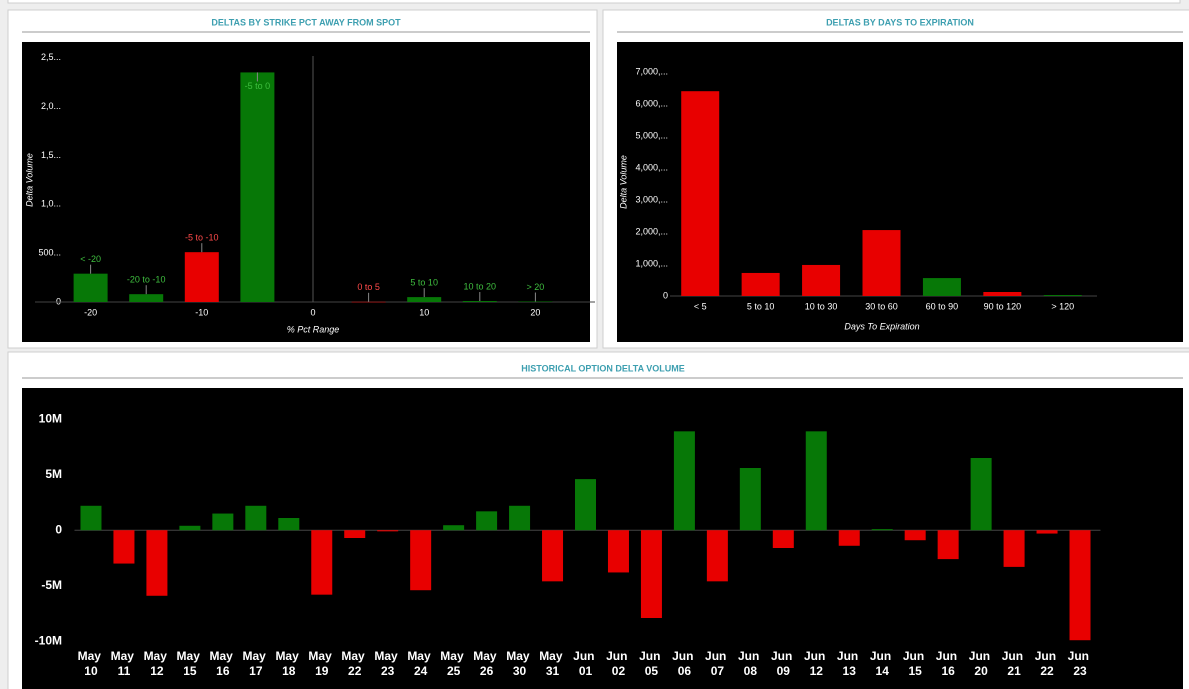  I want to click on y-tick-label: -10M, so click(48, 641).